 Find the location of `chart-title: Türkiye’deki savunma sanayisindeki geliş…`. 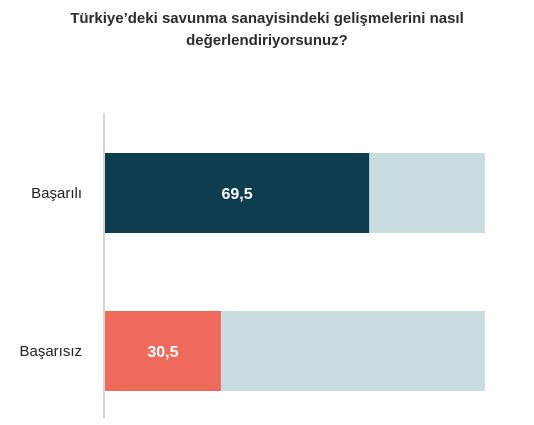

chart-title: Türkiye’deki savunma sanayisindeki geliş… is located at coordinates (267, 30).